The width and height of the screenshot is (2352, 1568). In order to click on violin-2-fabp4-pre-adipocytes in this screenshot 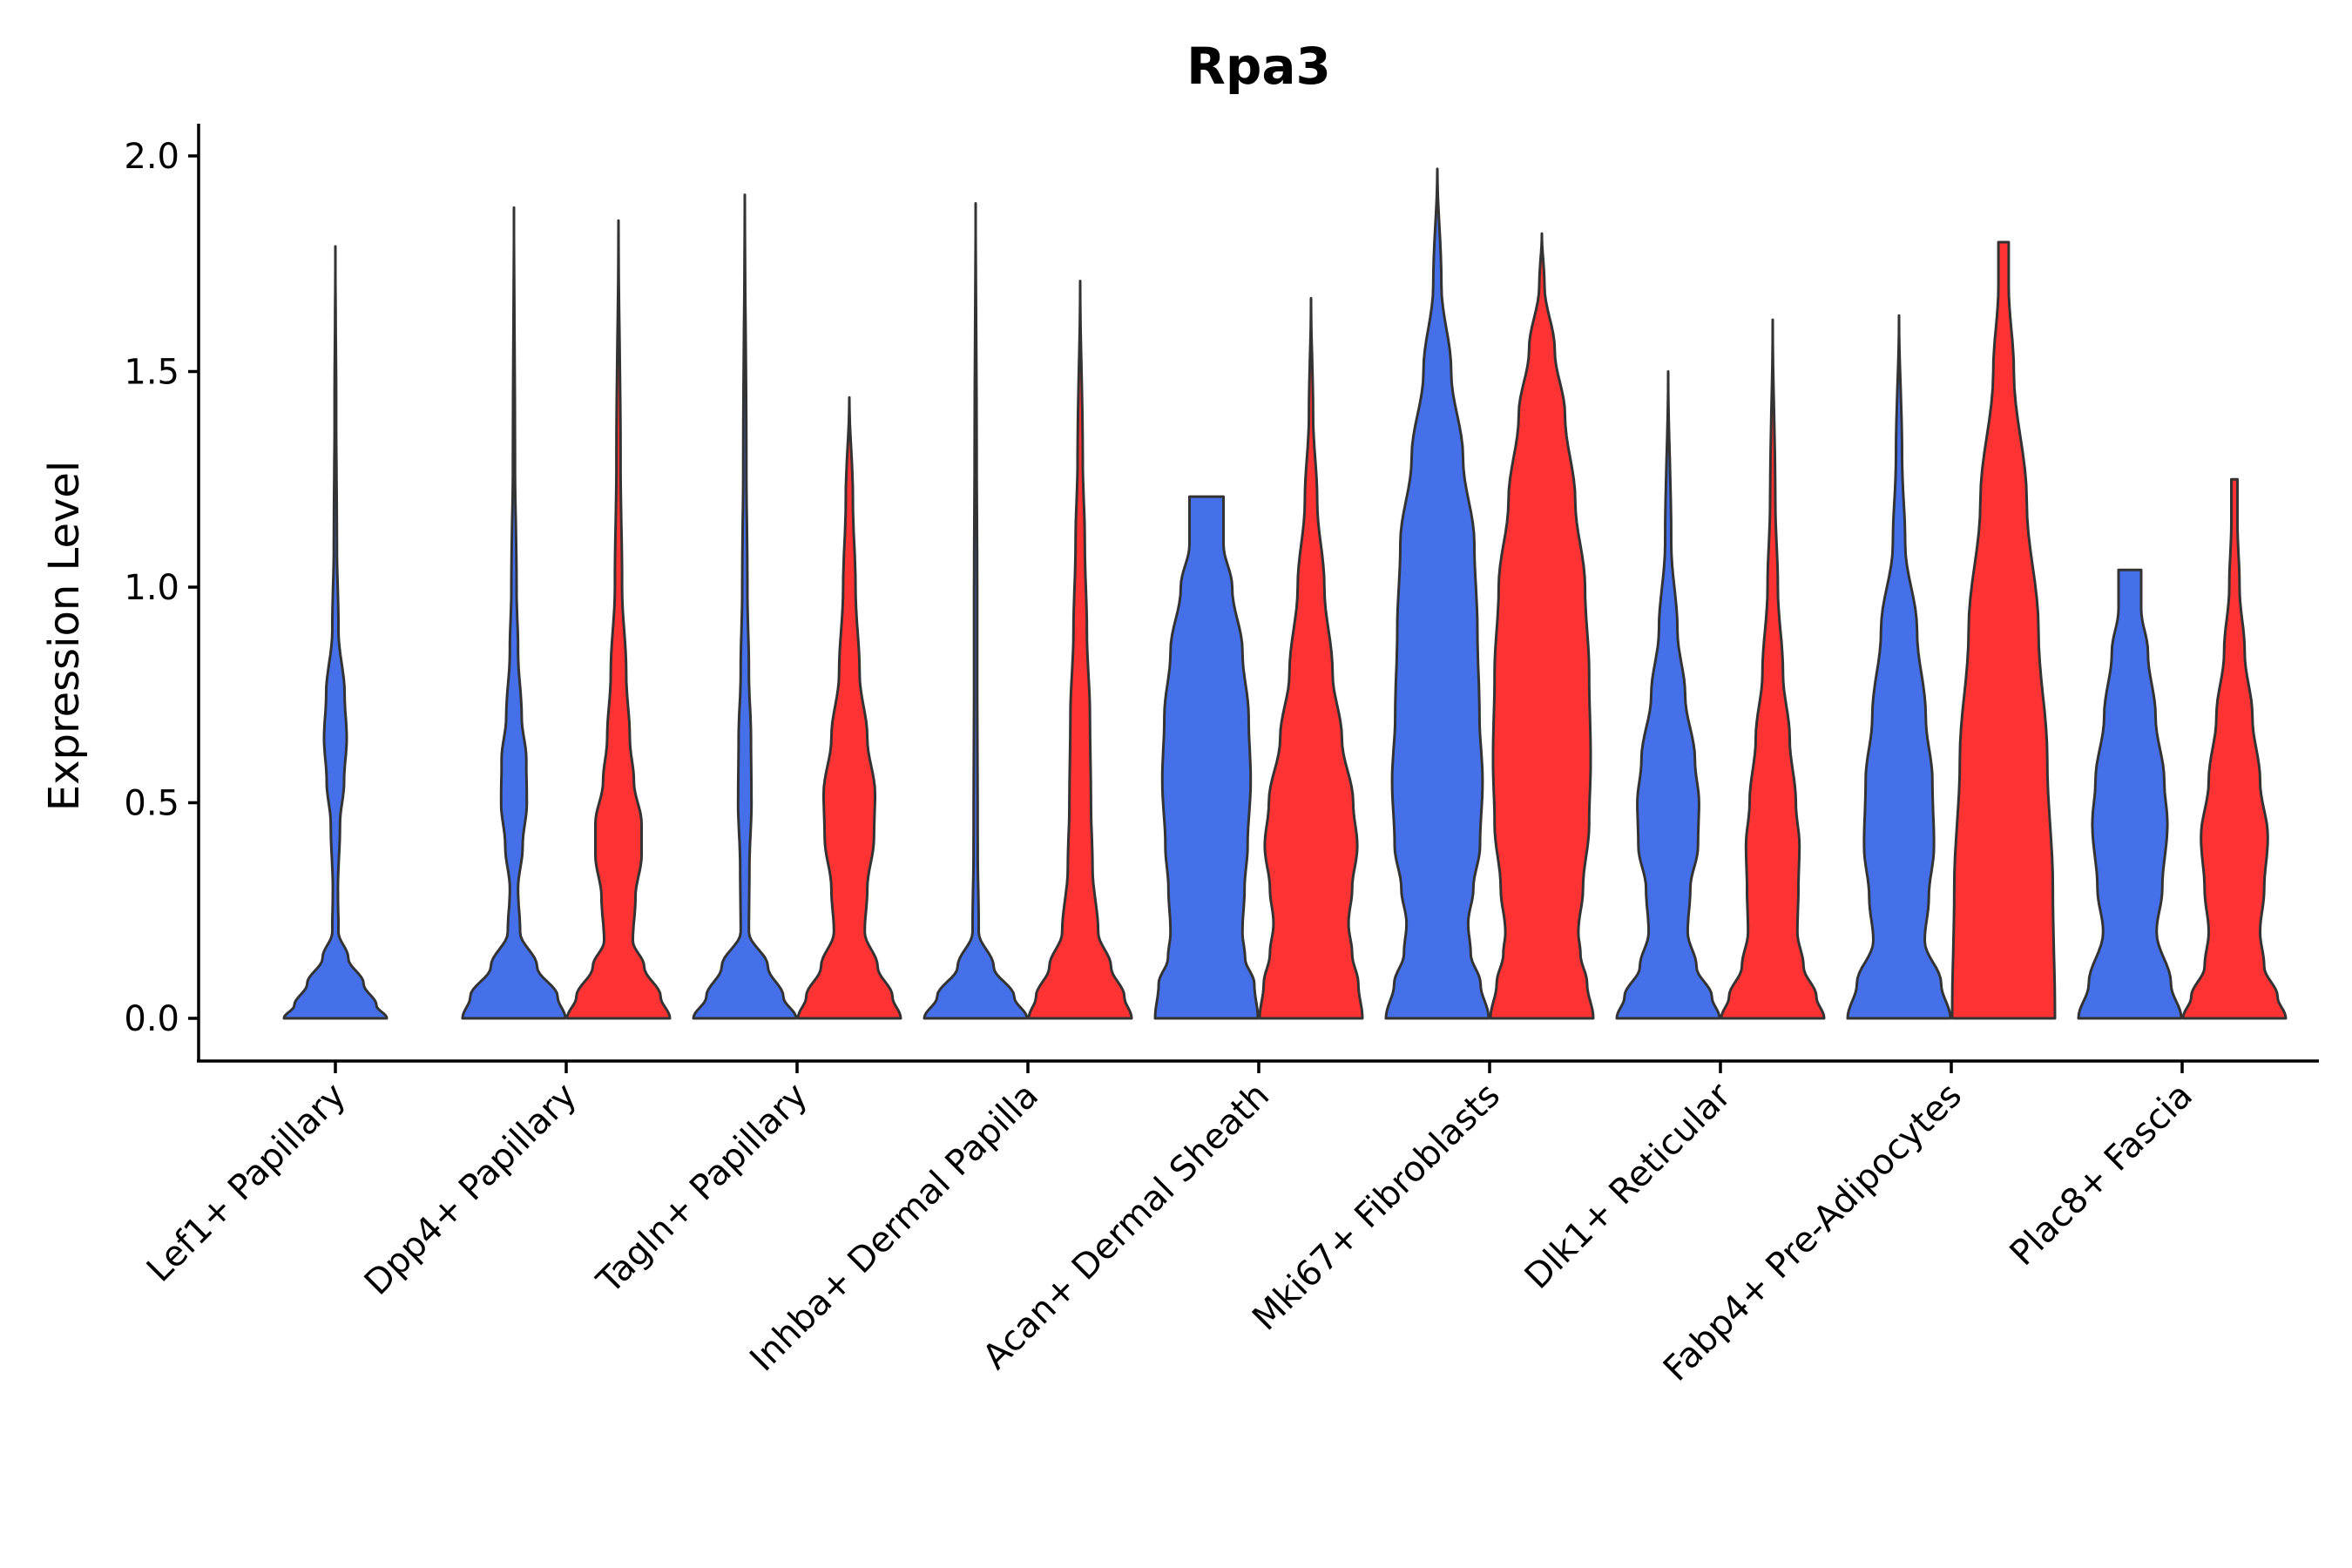, I will do `click(2003, 630)`.